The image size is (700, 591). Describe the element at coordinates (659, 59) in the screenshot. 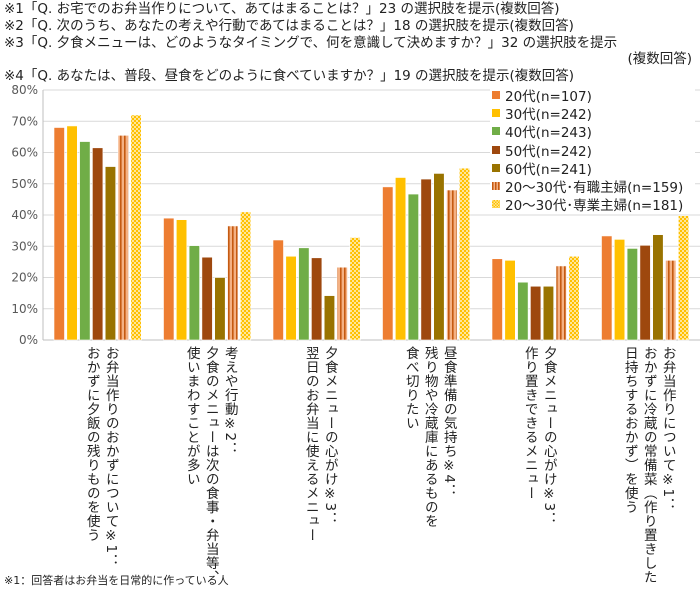

I see `note-3-cont: (複数回答)` at that location.